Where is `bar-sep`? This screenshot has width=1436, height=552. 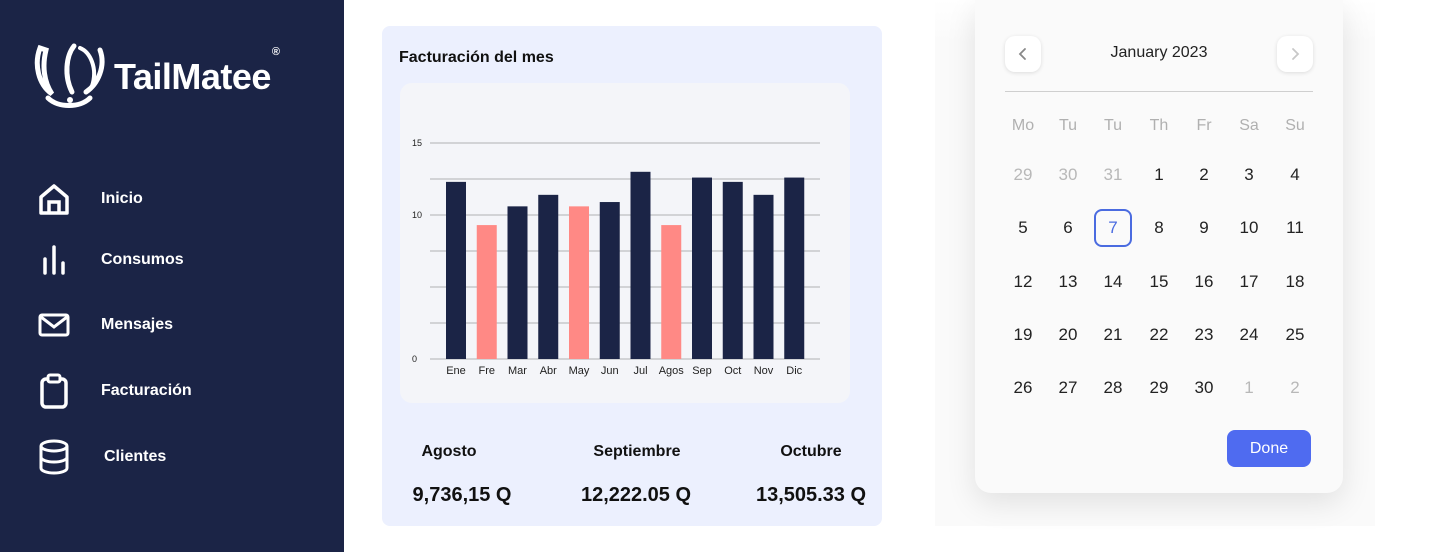 bar-sep is located at coordinates (702, 268).